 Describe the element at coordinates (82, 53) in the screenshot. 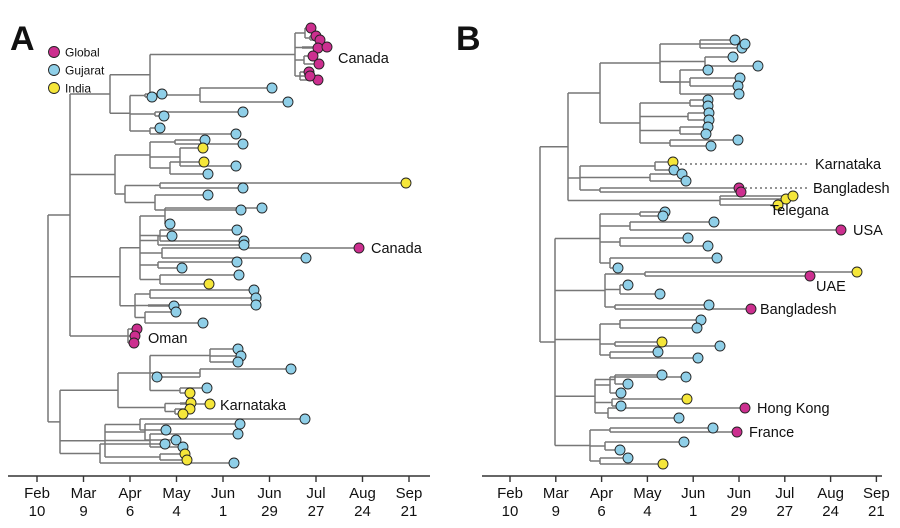

I see `legend-label: Global` at that location.